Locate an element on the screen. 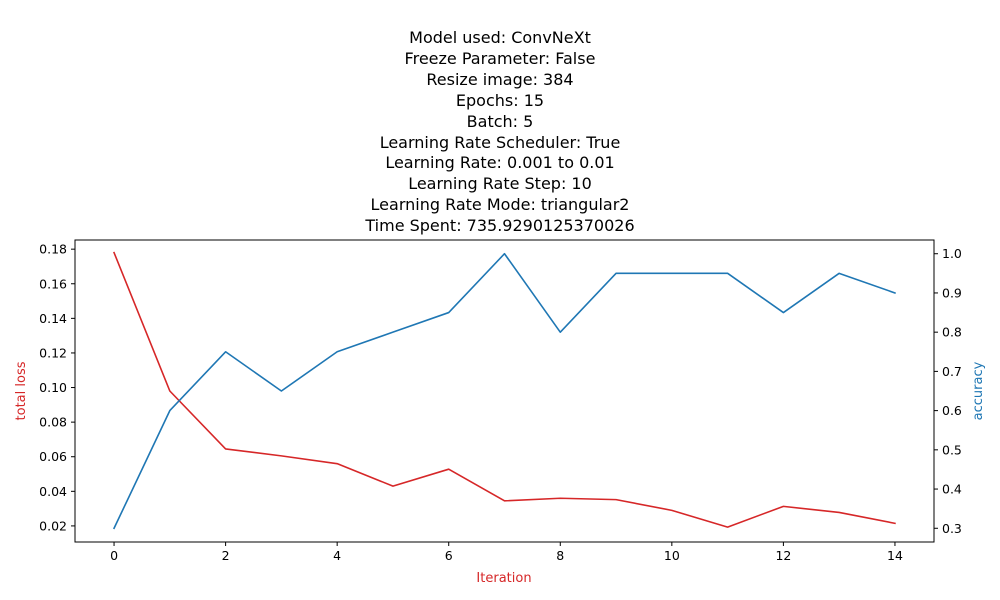  right-y-tick-label: 0.7 is located at coordinates (952, 371).